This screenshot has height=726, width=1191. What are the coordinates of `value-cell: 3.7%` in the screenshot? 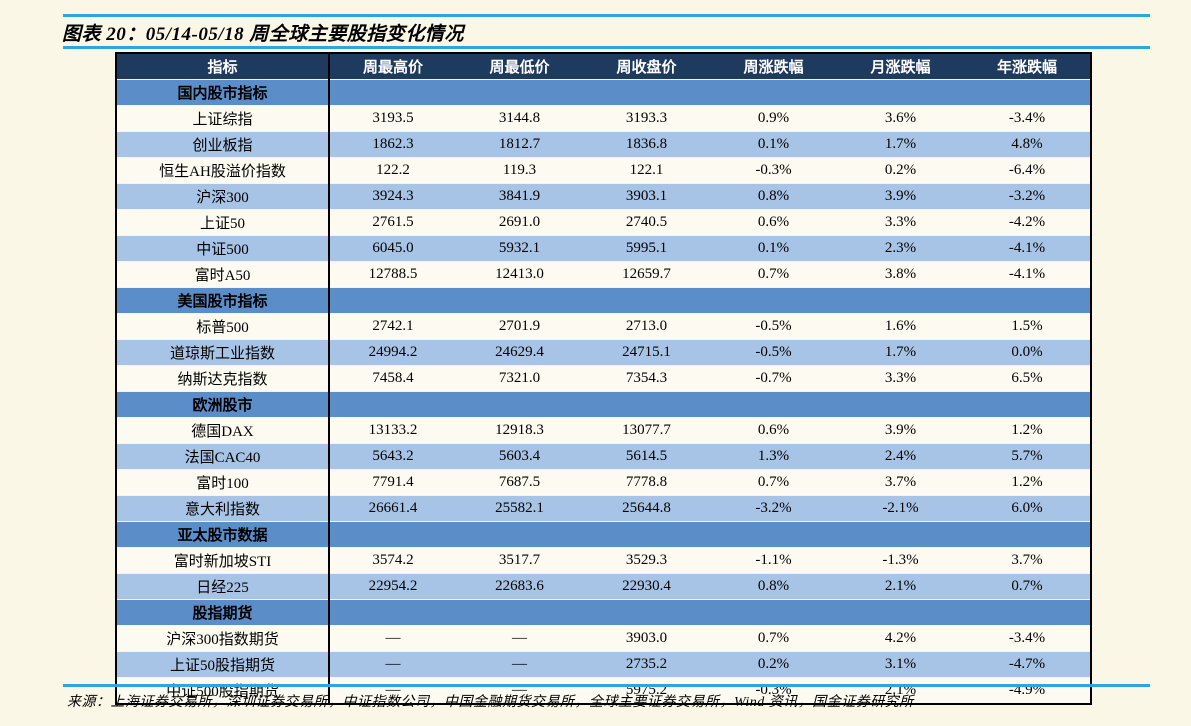 It's located at (900, 482).